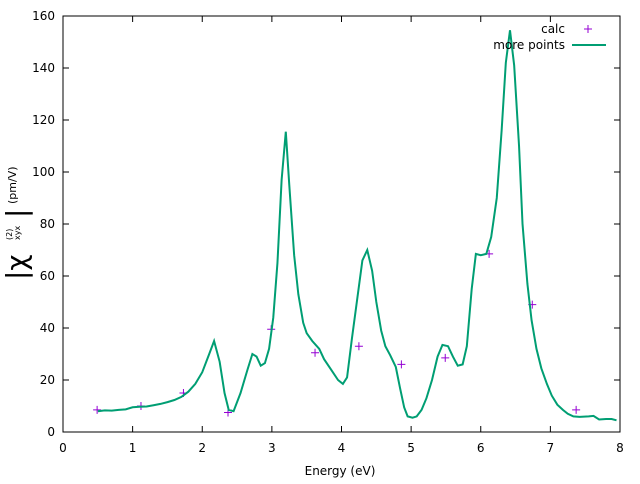 The image size is (640, 484). I want to click on x-axis-label: Energy (eV), so click(340, 471).